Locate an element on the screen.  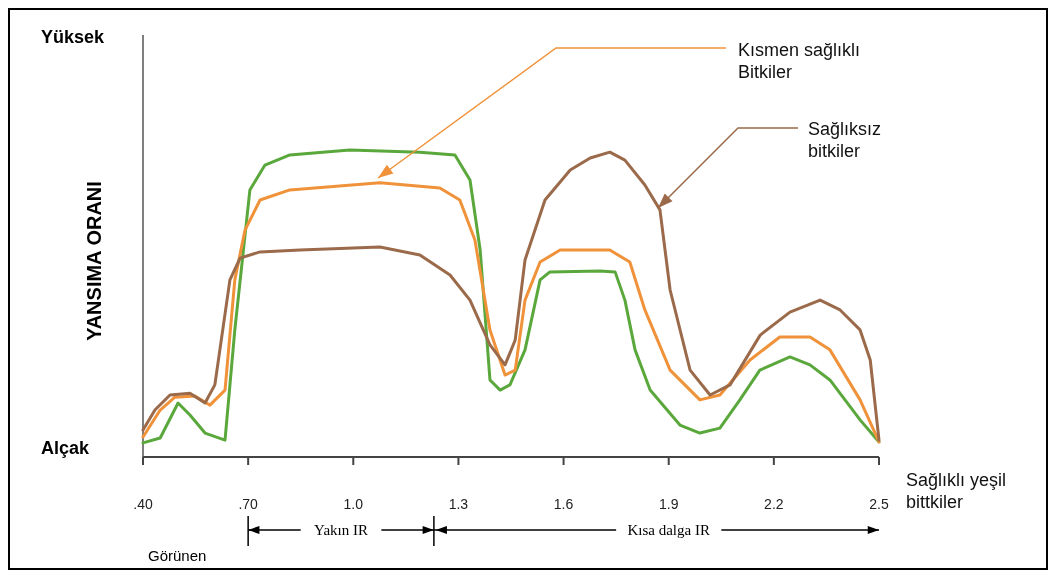
text: Sağlıksız bitkiler is located at coordinates (845, 140).